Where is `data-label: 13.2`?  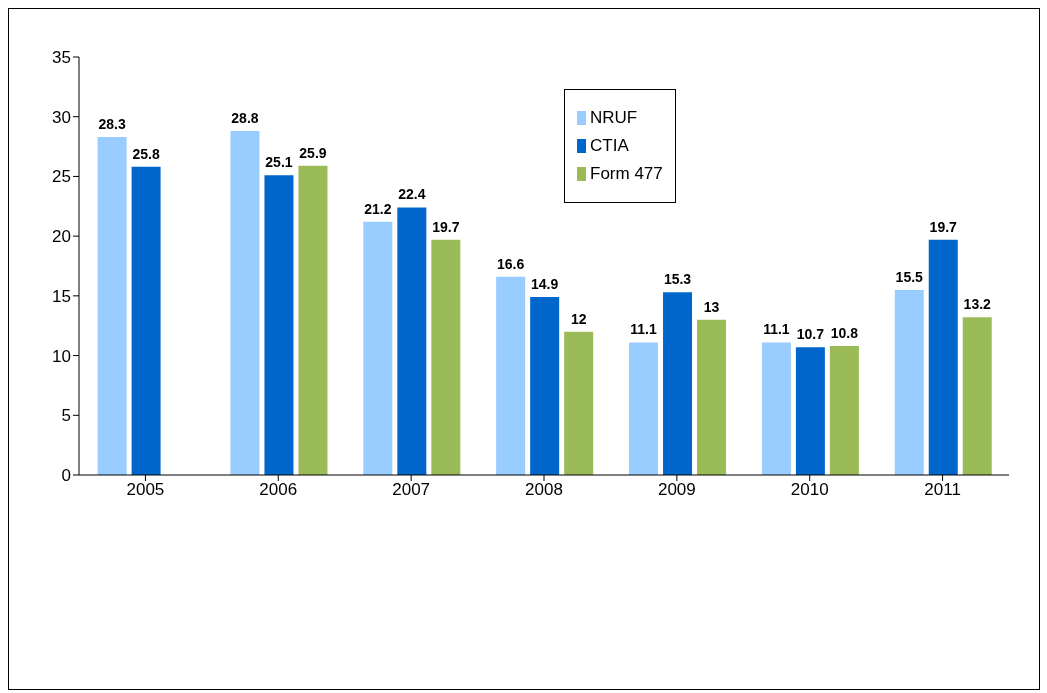 data-label: 13.2 is located at coordinates (977, 304).